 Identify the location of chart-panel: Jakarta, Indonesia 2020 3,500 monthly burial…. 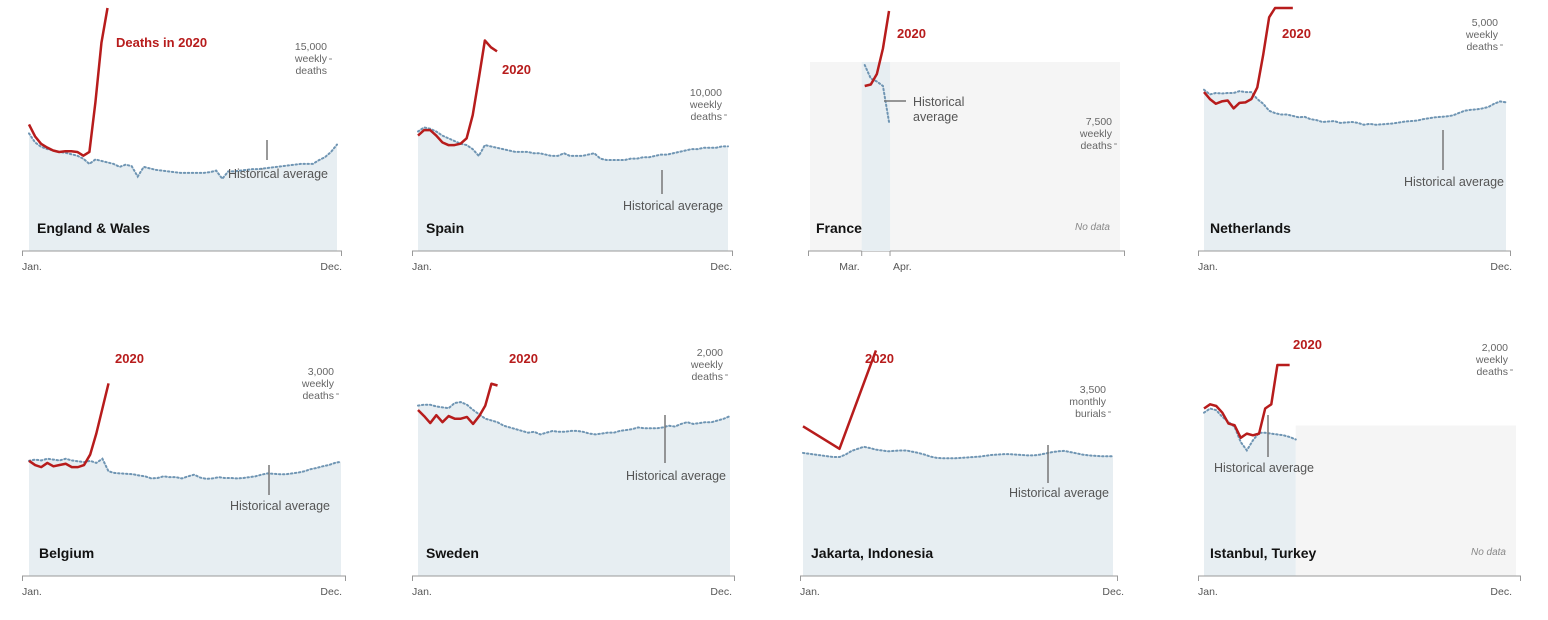
(967, 472).